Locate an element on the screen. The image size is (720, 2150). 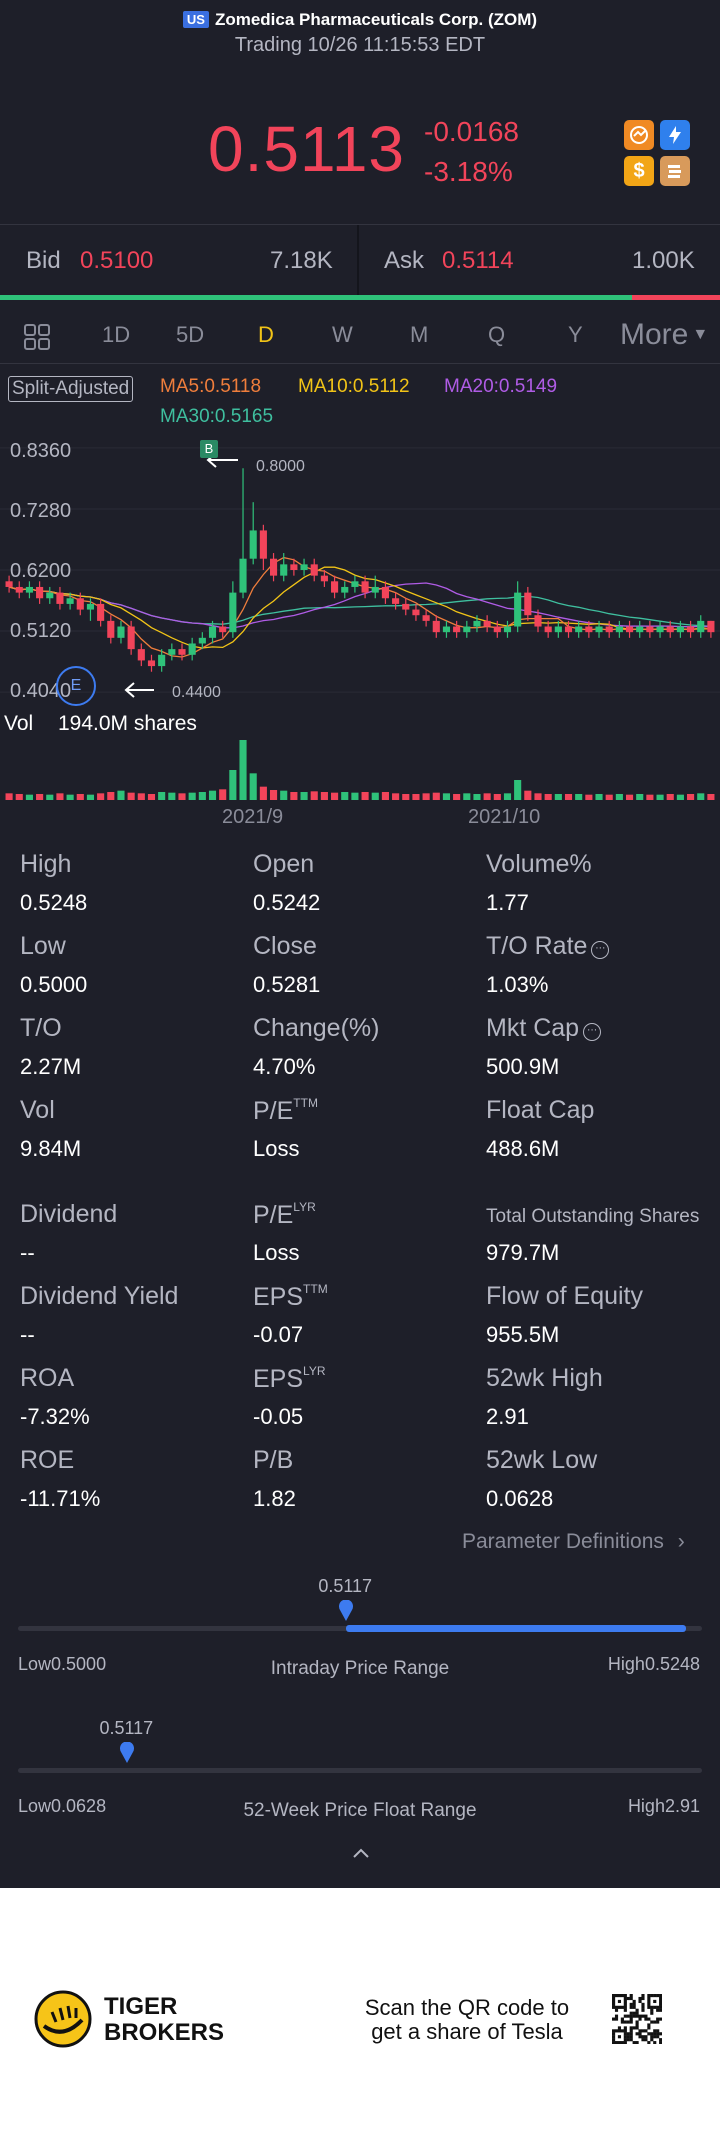
stat-label: Dividend Yield is located at coordinates (99, 1296).